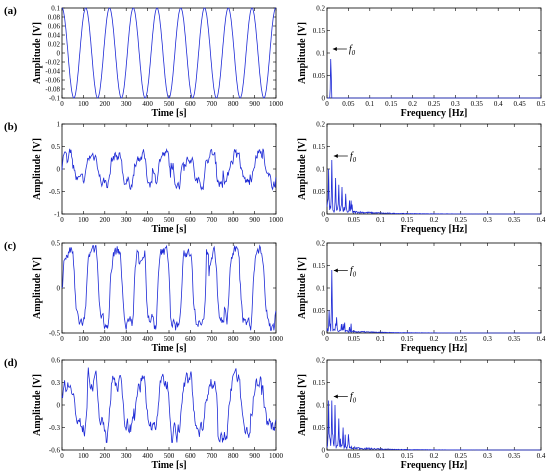  Describe the element at coordinates (319, 266) in the screenshot. I see `freq-ytick-label: 0.15` at that location.